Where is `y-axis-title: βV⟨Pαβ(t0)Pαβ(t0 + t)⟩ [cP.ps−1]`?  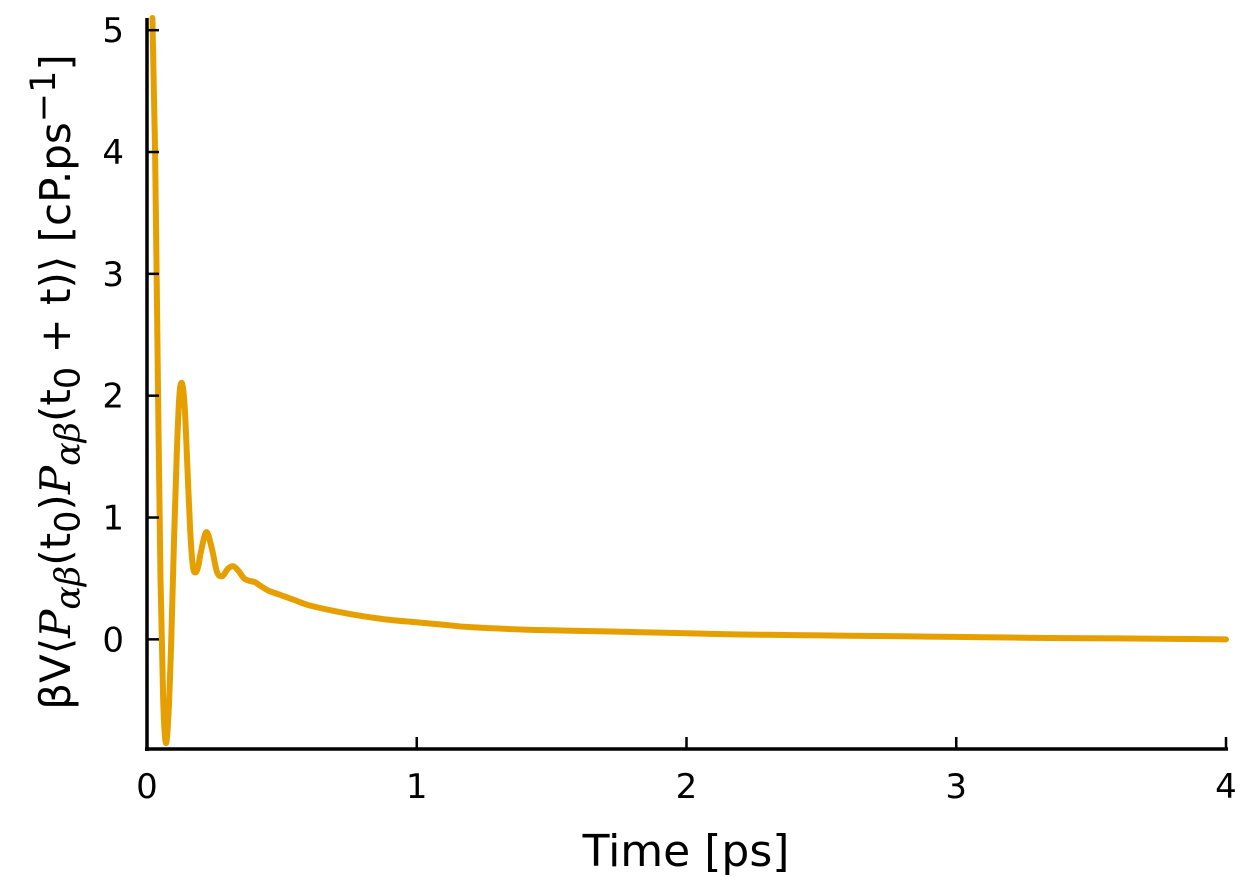 y-axis-title: βV⟨Pαβ(t0)Pαβ(t0 + t)⟩ [cP.ps−1] is located at coordinates (56, 382).